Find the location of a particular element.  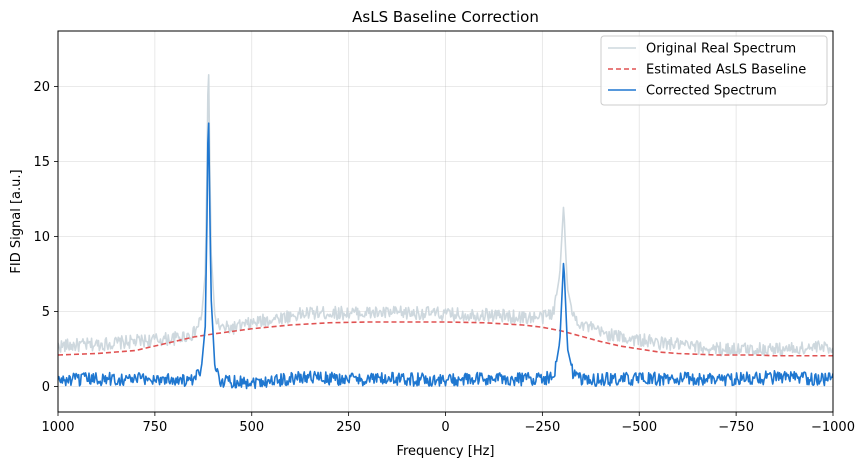

x-tick-label: 1000 is located at coordinates (57, 427).